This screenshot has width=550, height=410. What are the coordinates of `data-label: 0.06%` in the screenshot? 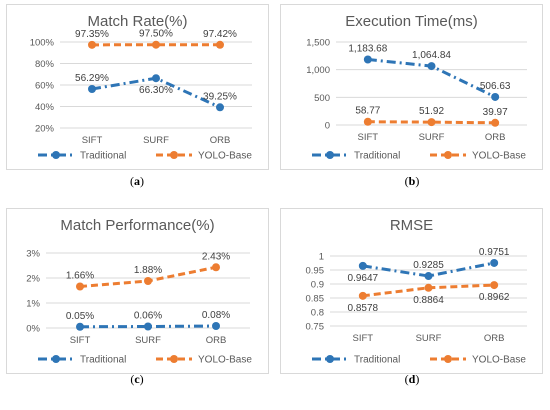 It's located at (148, 316).